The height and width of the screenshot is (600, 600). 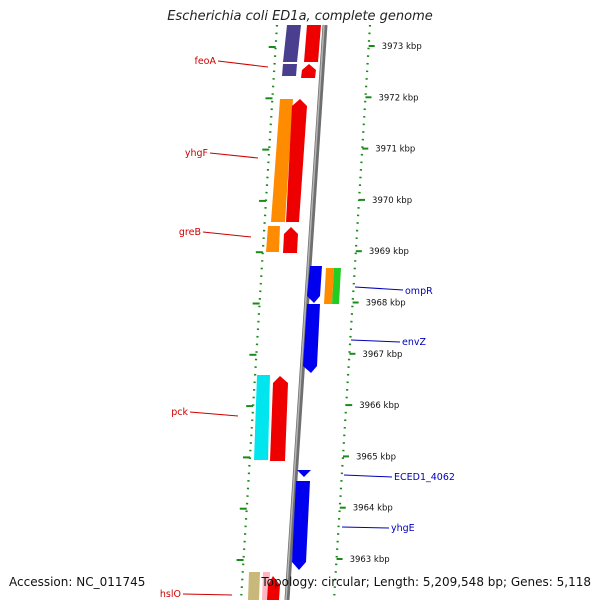 I want to click on gene-yhgF-cog-block, so click(x=282, y=160).